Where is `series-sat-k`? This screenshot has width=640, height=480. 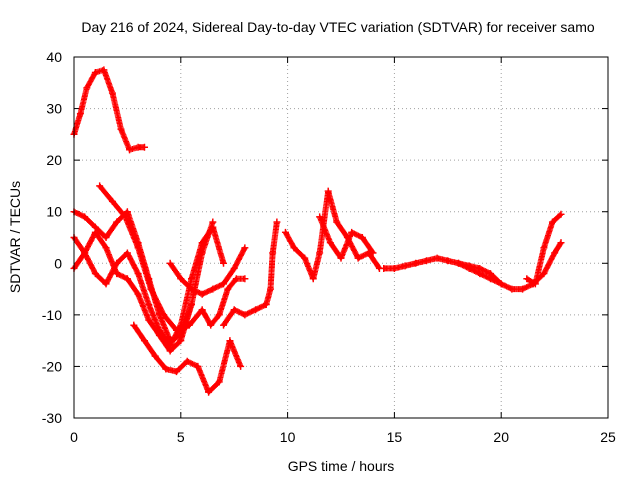 series-sat-k is located at coordinates (442, 271).